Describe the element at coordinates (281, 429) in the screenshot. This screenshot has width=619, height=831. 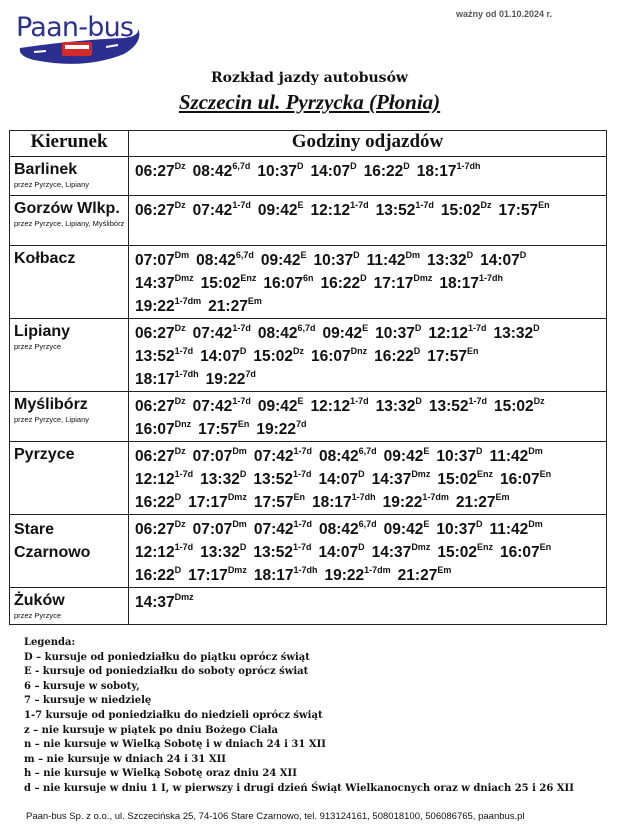
I see `departure-time: 19:227d` at that location.